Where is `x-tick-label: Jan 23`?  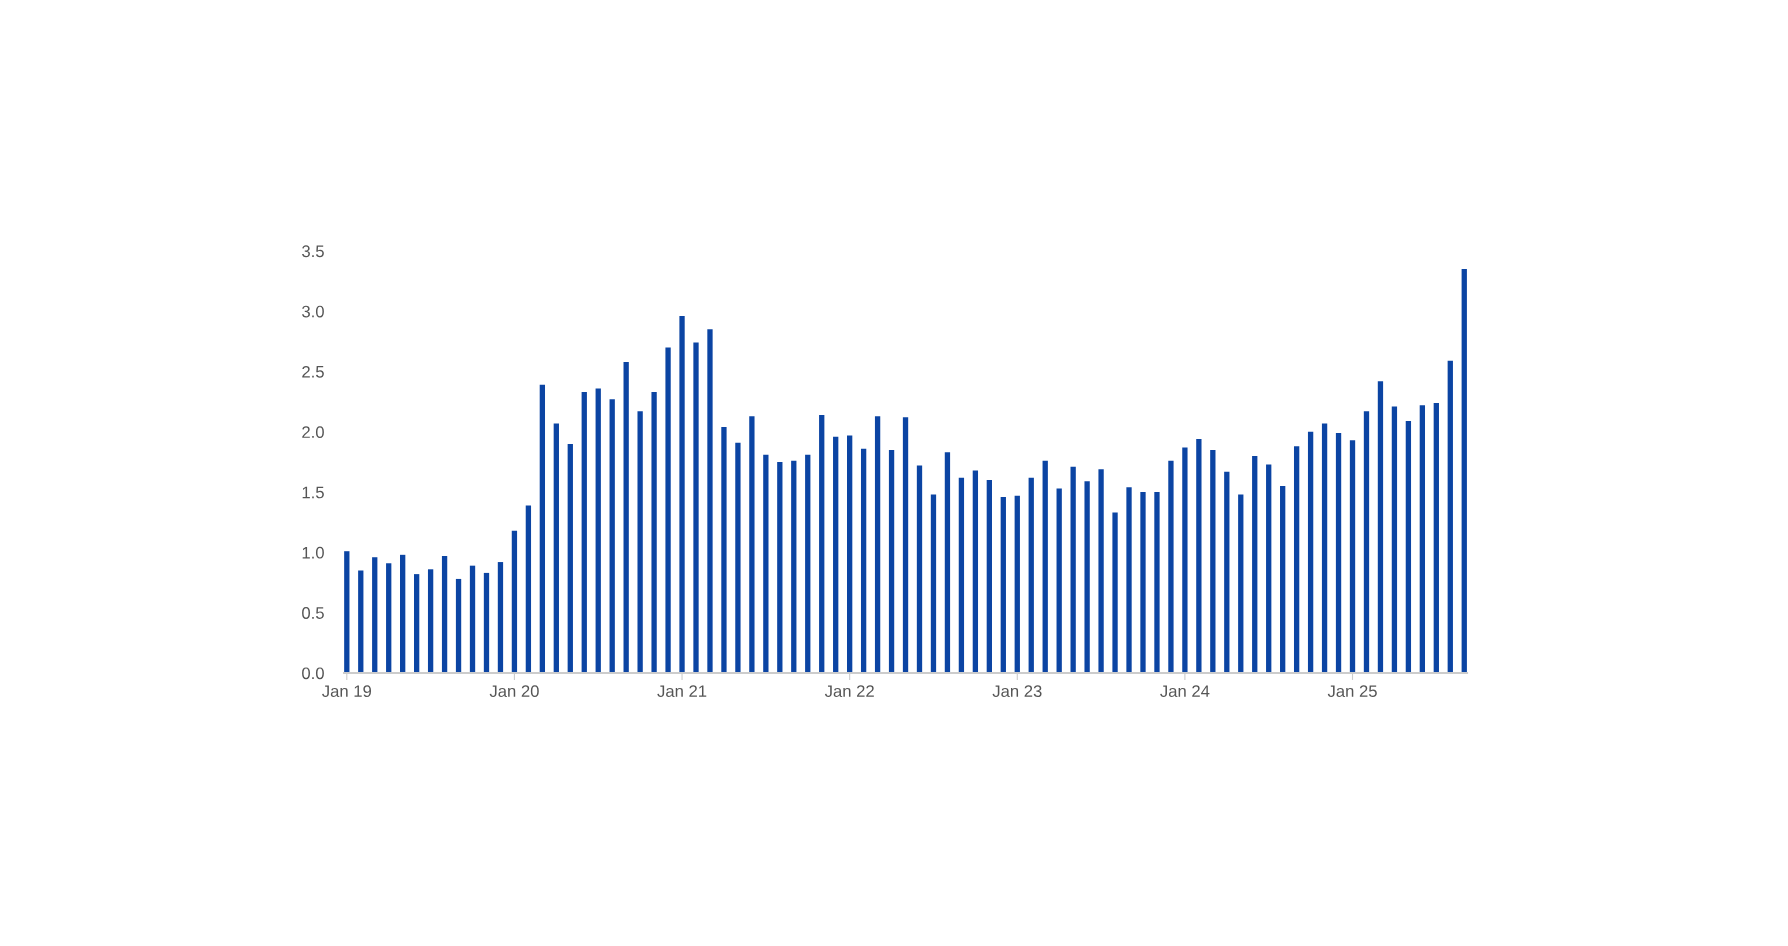 x-tick-label: Jan 23 is located at coordinates (1017, 691).